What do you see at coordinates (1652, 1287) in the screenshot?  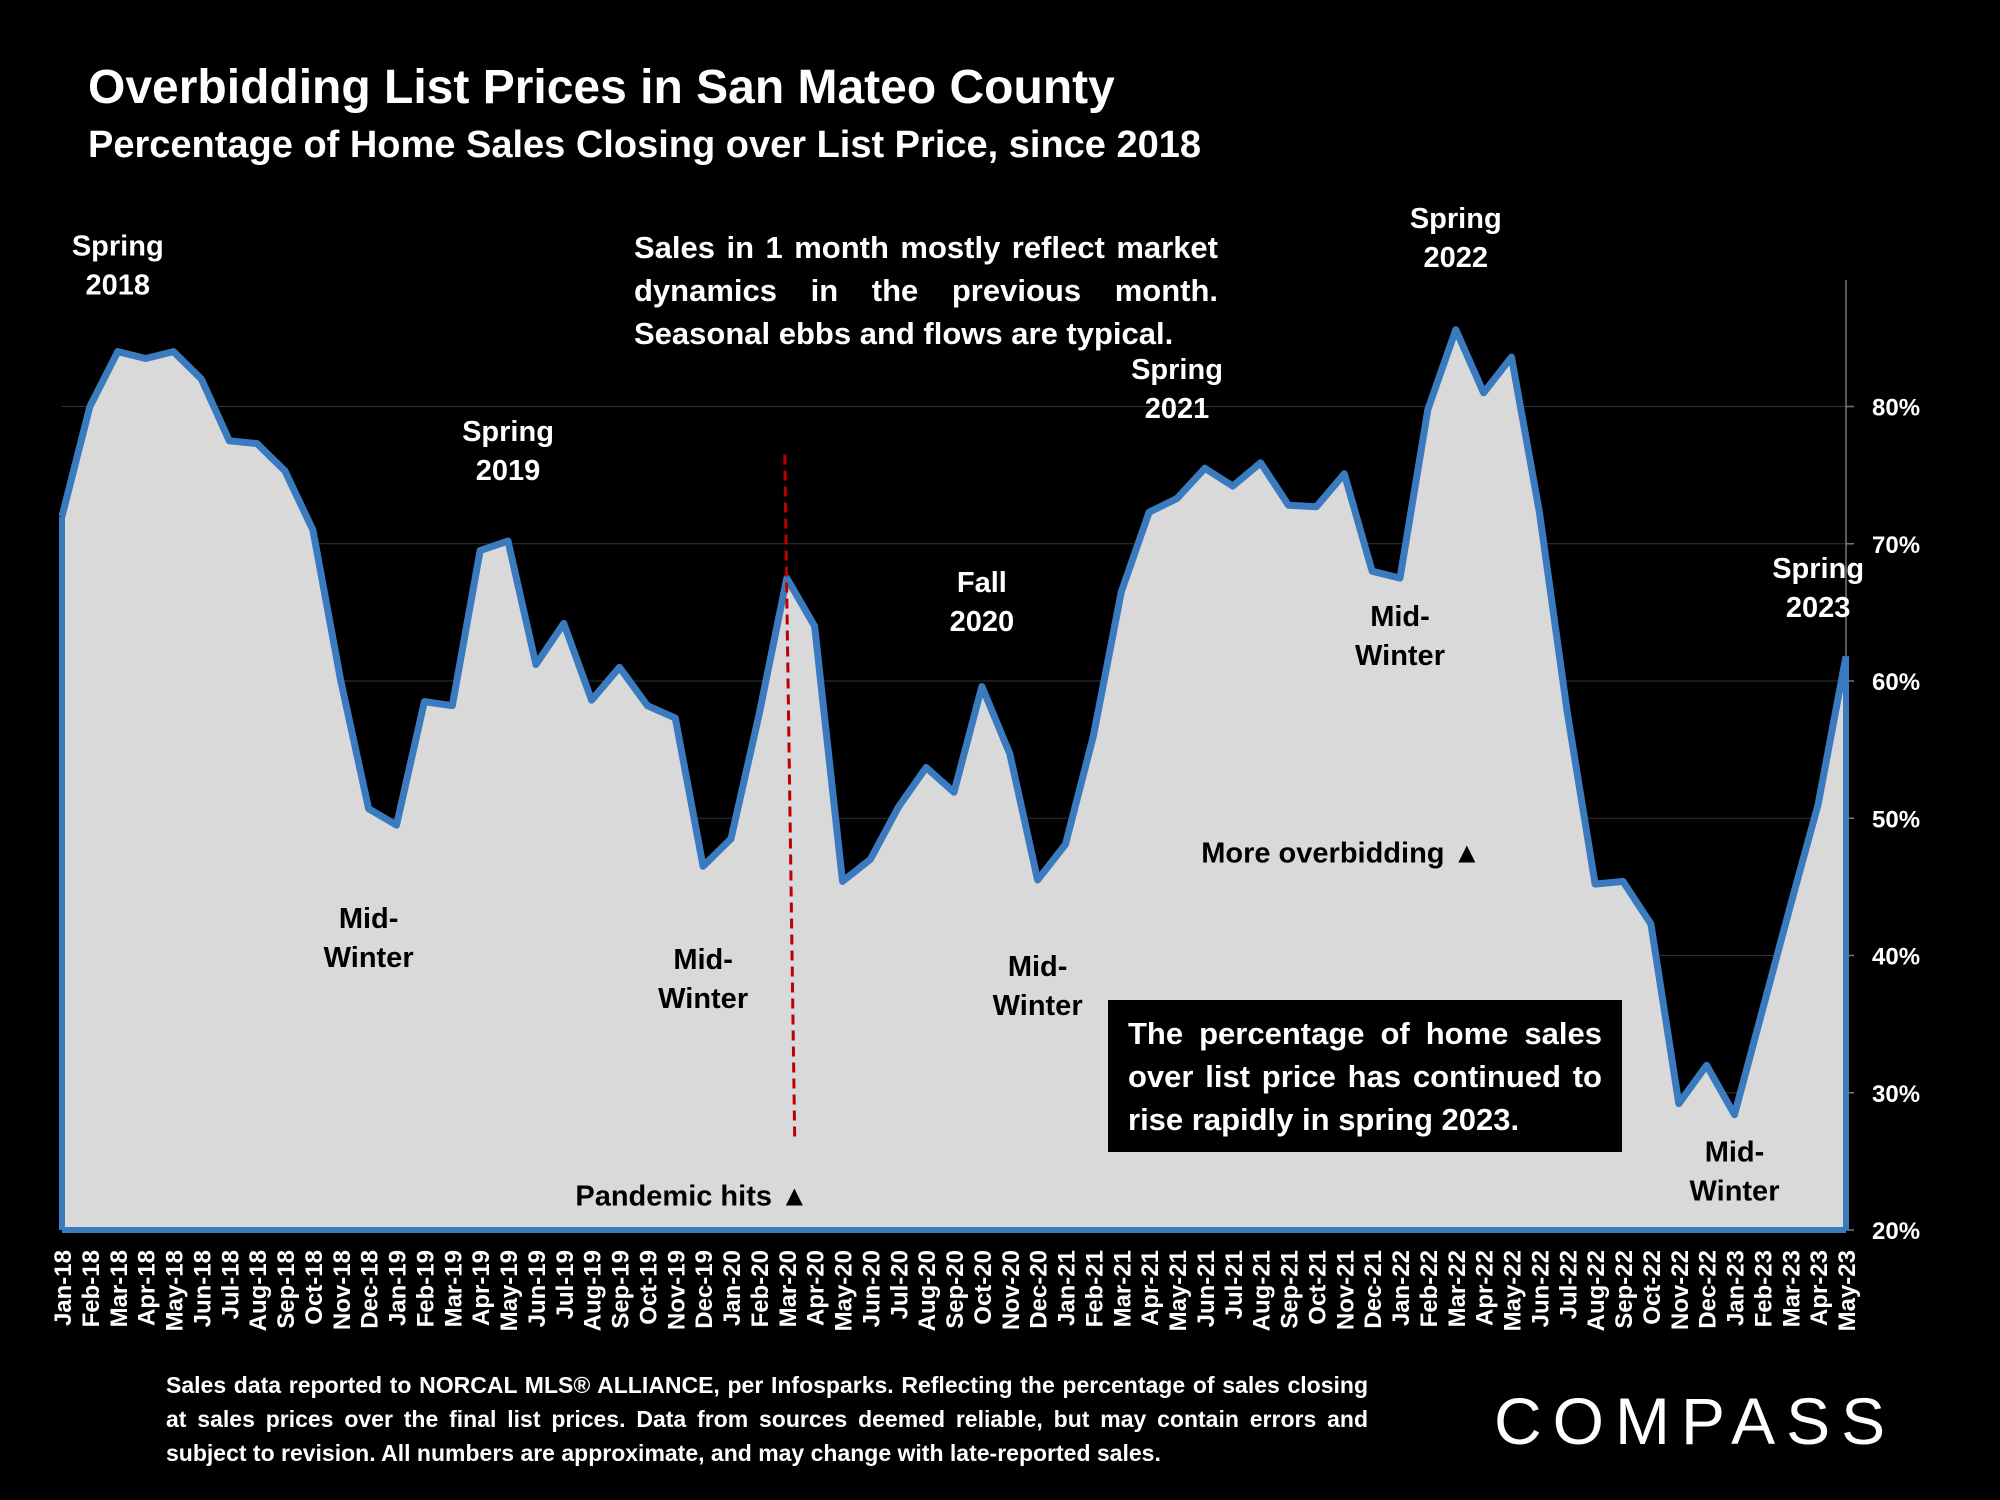 I see `x-tick-label: Oct-22` at bounding box center [1652, 1287].